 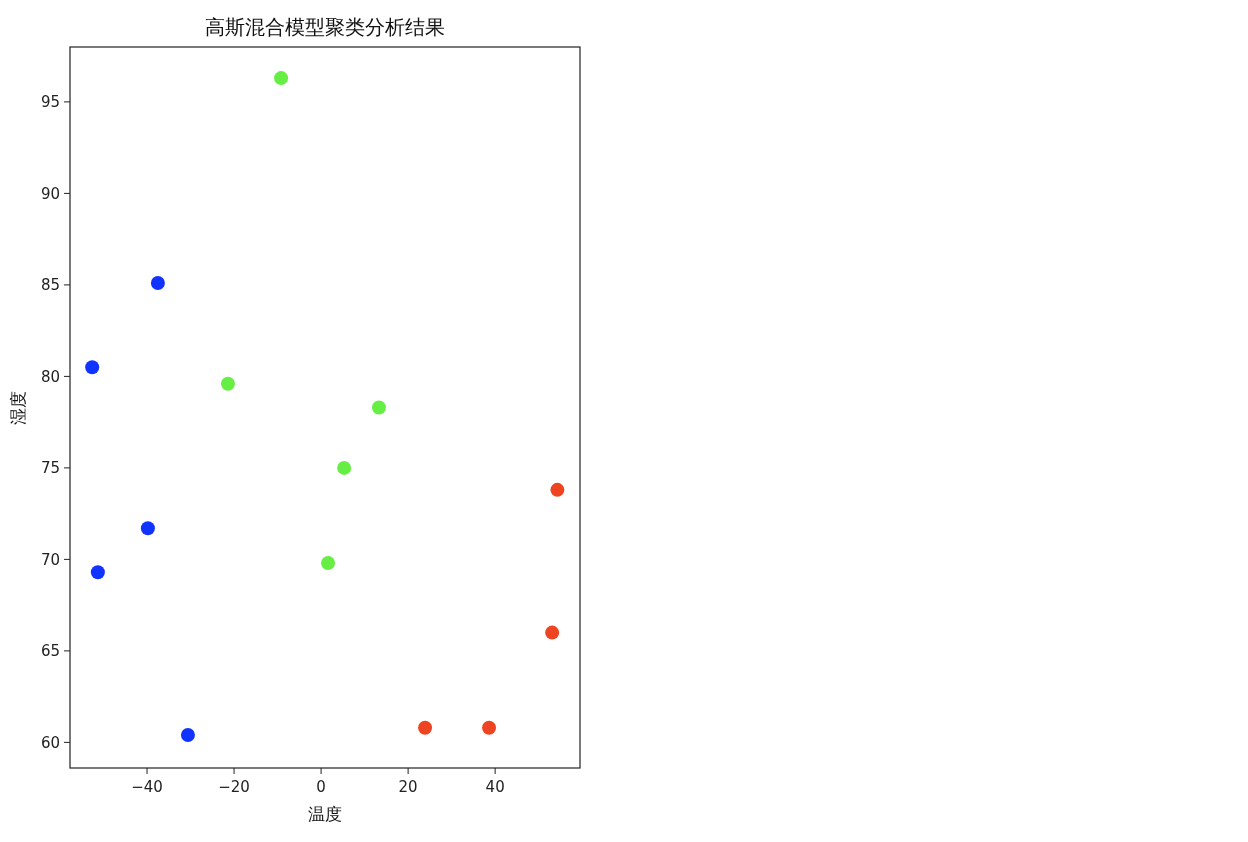 I want to click on y-tick-label: 65, so click(x=50, y=651).